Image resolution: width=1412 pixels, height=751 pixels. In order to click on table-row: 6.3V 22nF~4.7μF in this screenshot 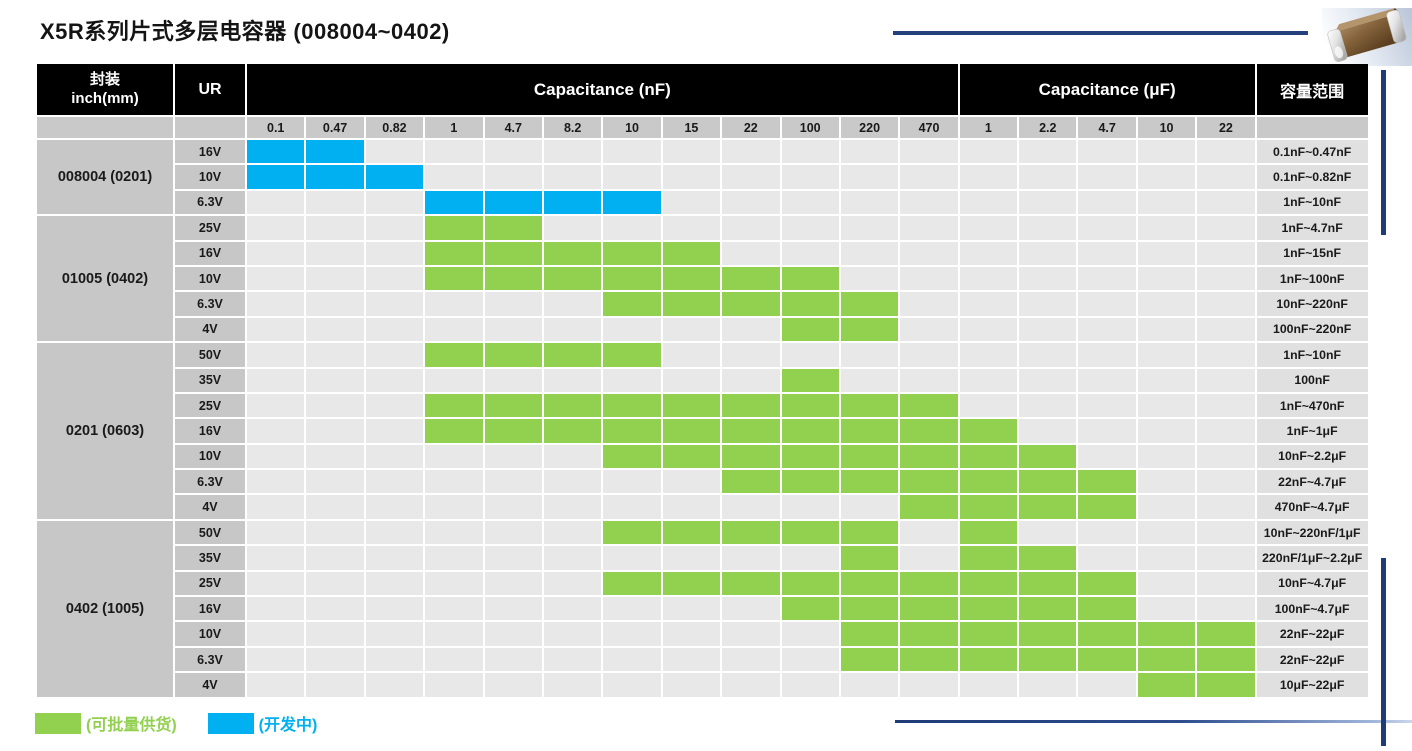, I will do `click(702, 482)`.